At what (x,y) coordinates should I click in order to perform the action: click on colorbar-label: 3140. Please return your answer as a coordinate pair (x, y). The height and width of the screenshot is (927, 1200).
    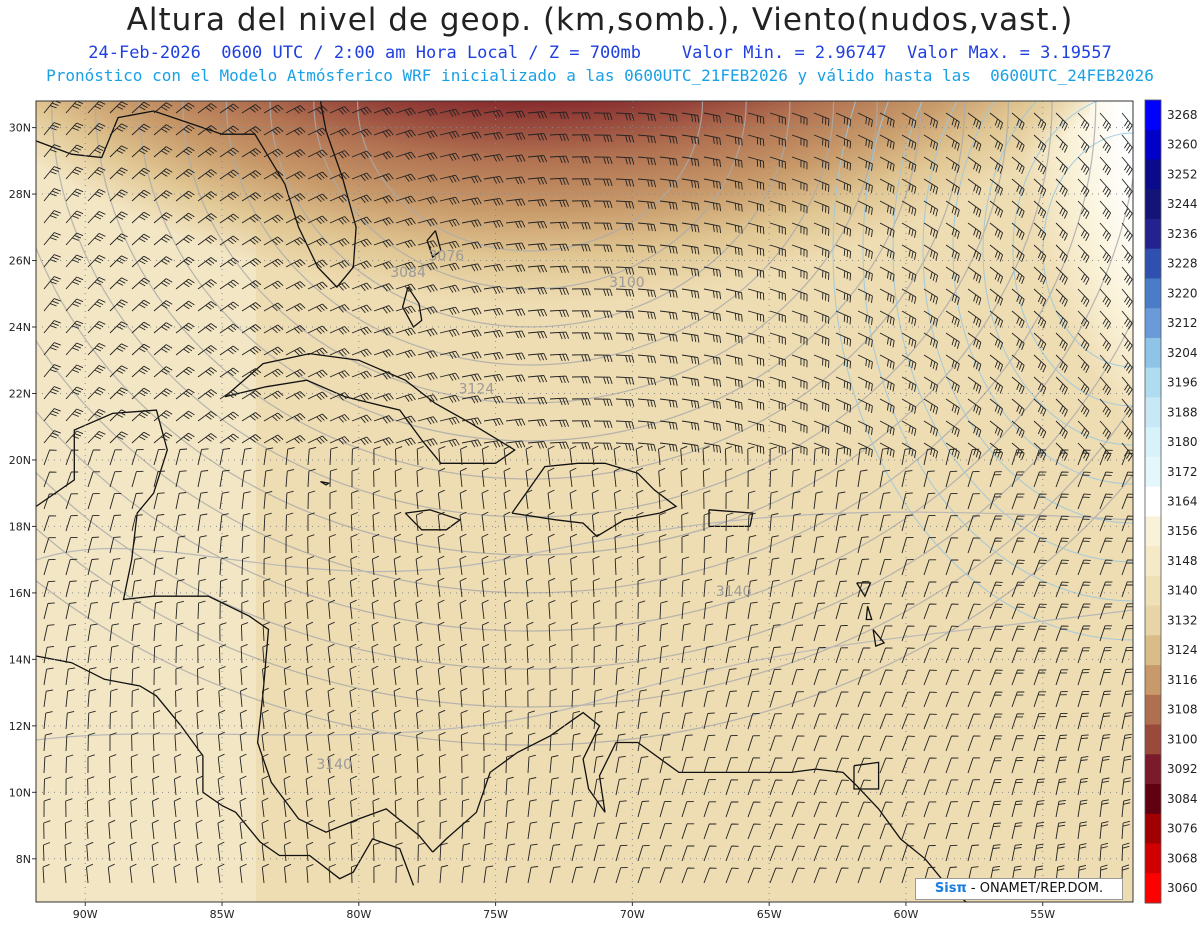
    Looking at the image, I should click on (1182, 591).